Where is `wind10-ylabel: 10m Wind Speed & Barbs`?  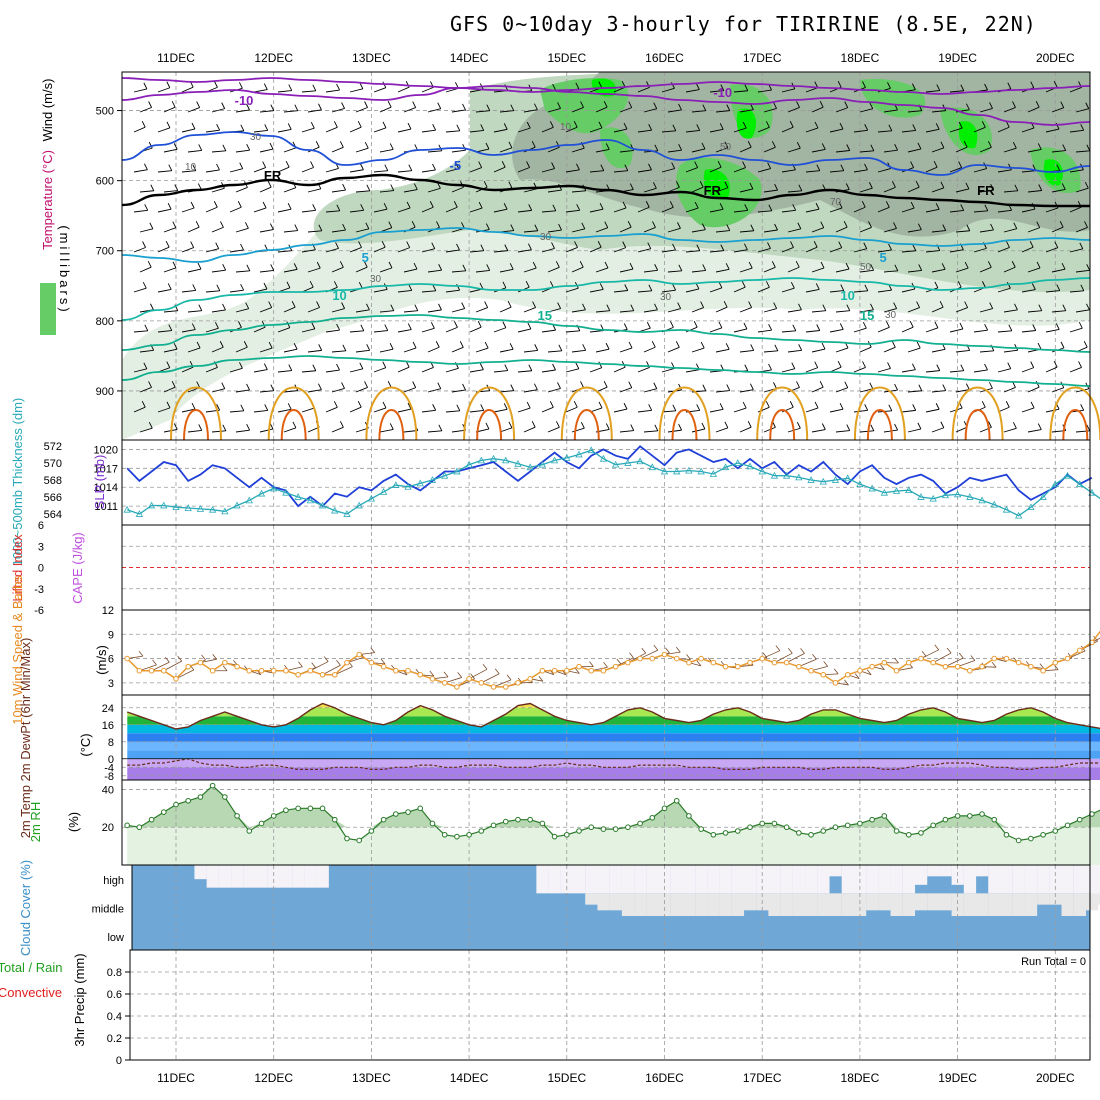
wind10-ylabel: 10m Wind Speed & Barbs is located at coordinates (17, 650).